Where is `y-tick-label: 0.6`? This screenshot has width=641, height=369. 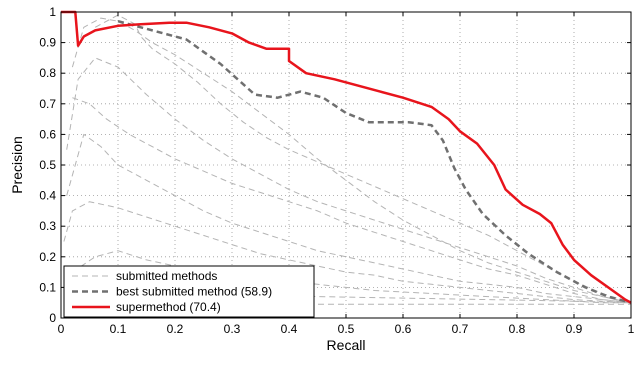
y-tick-label: 0.6 is located at coordinates (47, 134).